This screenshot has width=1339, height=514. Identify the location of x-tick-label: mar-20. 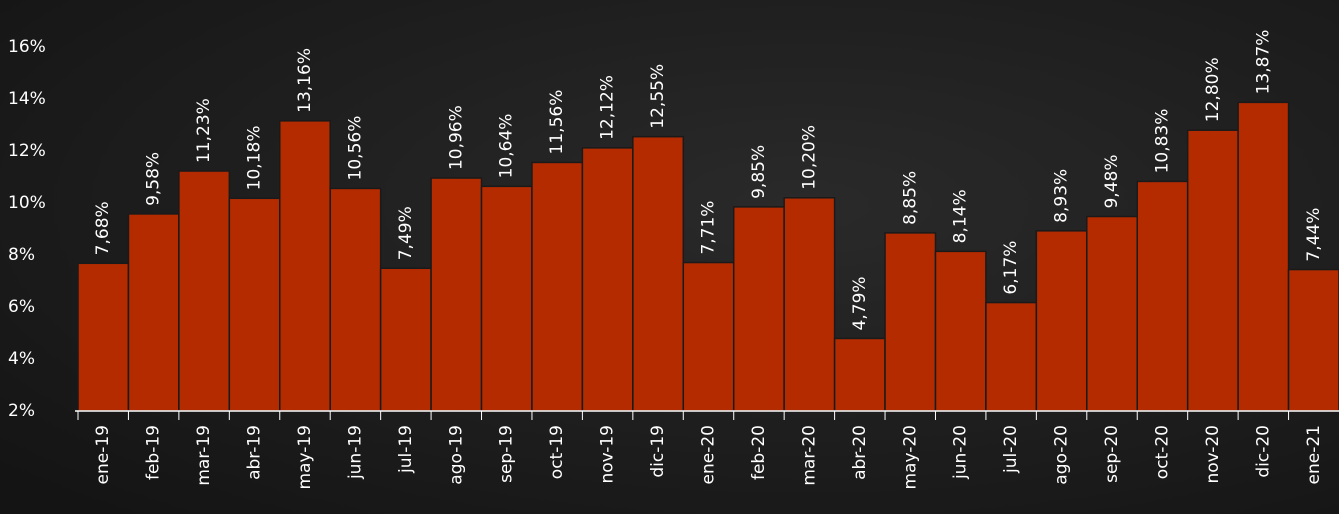
(809, 455).